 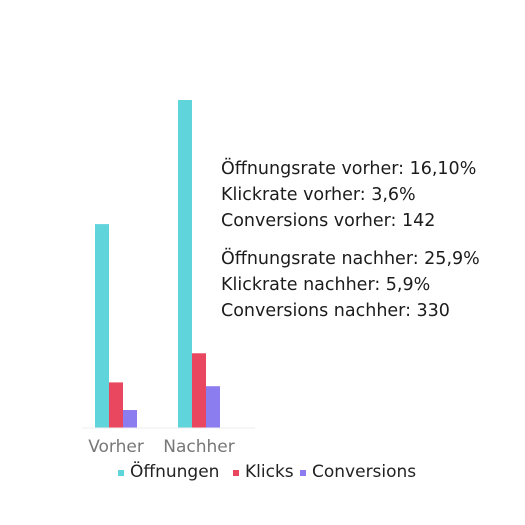 What do you see at coordinates (350, 259) in the screenshot?
I see `annotation-line: Öffnungsrate nachher: 25,9%` at bounding box center [350, 259].